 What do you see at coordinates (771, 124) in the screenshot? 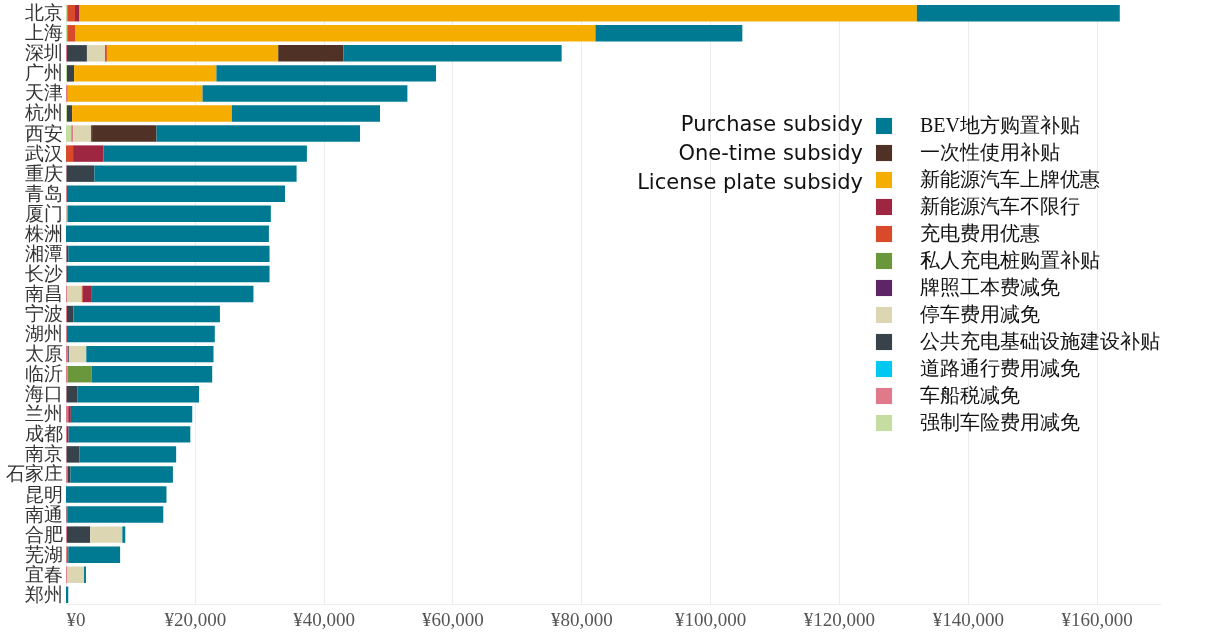
I see `annotation: Purchase subsidy` at bounding box center [771, 124].